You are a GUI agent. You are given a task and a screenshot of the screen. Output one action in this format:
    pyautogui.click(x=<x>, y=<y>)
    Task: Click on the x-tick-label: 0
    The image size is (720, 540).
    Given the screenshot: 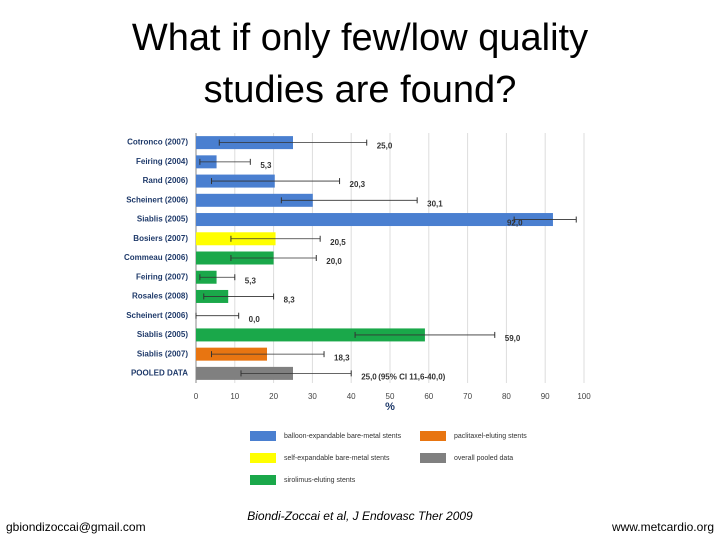 What is the action you would take?
    pyautogui.click(x=196, y=396)
    